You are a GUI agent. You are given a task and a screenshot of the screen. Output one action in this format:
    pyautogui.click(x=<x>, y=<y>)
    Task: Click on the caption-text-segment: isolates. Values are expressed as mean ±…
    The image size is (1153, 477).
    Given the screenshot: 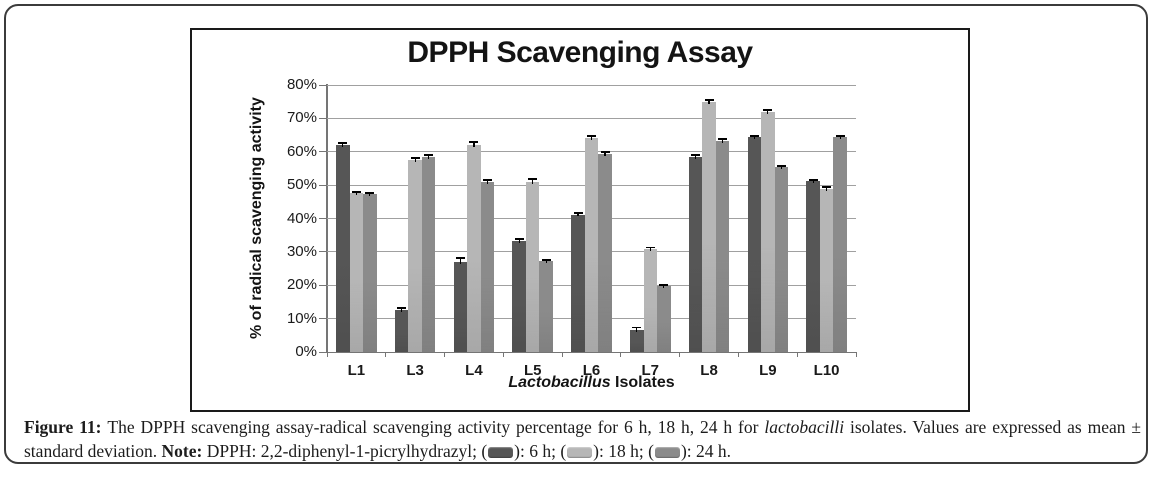 What is the action you would take?
    pyautogui.click(x=582, y=439)
    